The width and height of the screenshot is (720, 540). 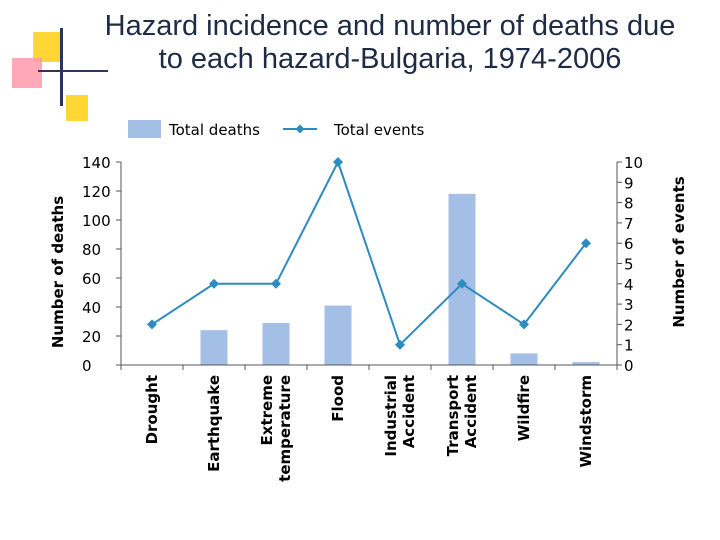 I want to click on left-tick-label: 40, so click(x=91, y=308).